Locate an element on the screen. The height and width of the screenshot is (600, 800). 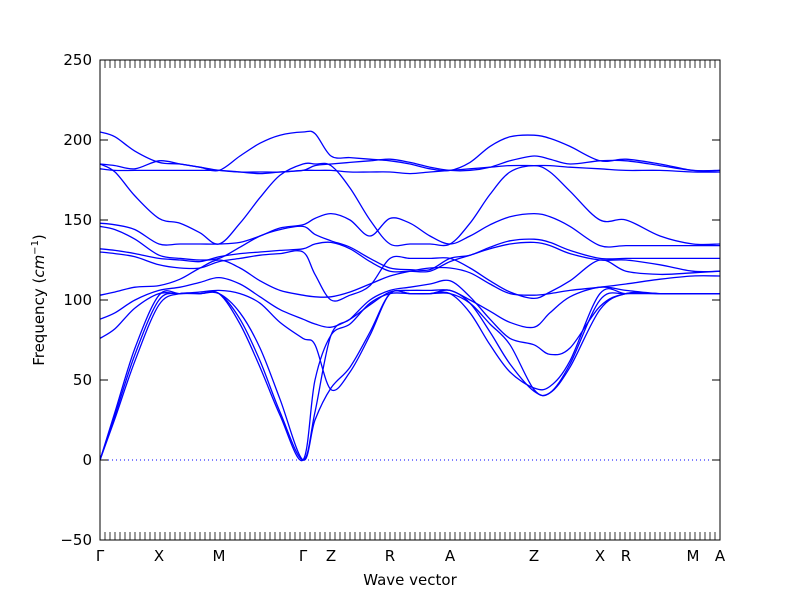
y-tick-label: 250 is located at coordinates (77, 60).